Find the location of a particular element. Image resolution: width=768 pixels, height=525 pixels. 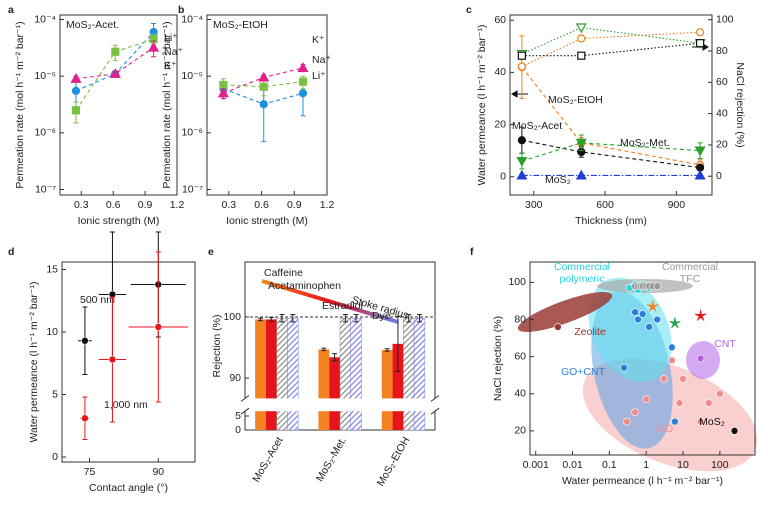

region-label-text: GO+CNT is located at coordinates (583, 372).